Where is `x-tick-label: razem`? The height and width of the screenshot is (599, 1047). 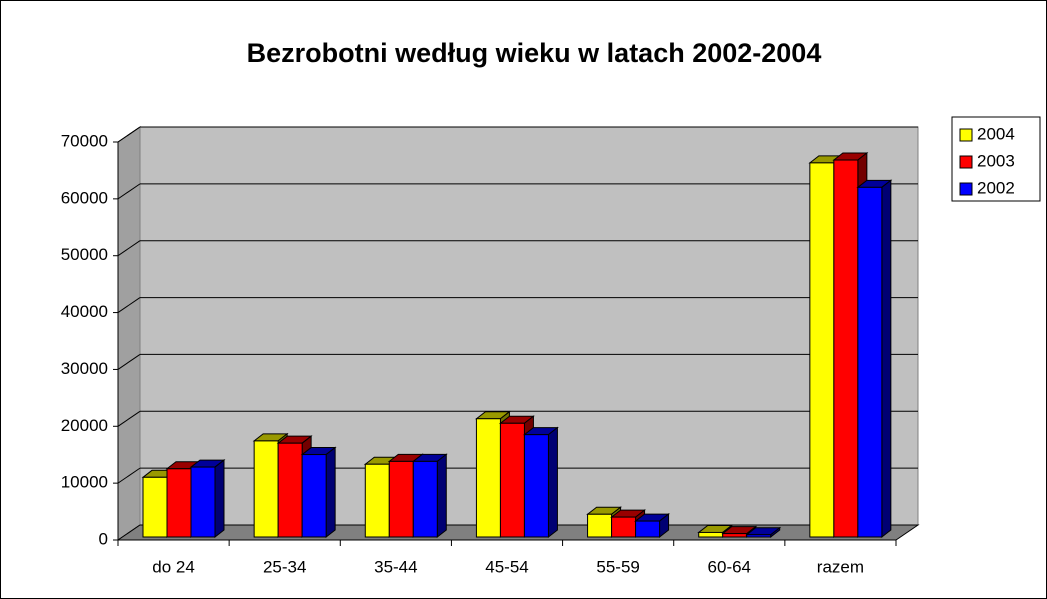
x-tick-label: razem is located at coordinates (840, 566).